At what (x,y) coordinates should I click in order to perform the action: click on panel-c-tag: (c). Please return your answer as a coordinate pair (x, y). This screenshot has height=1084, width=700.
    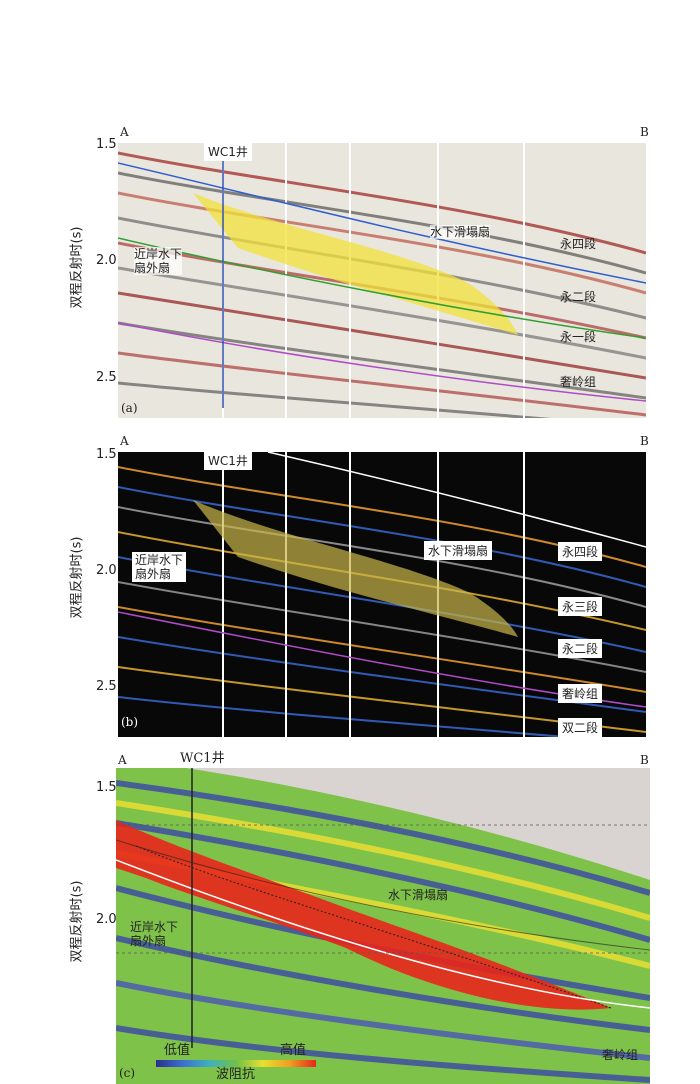
    Looking at the image, I should click on (127, 1073).